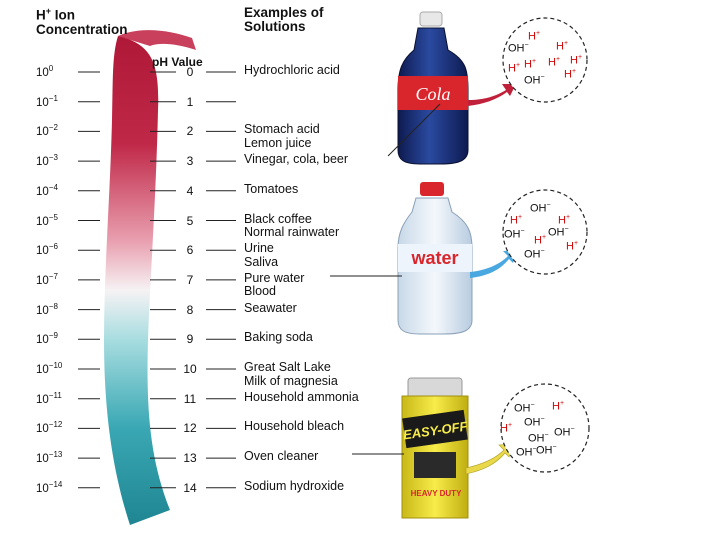  Describe the element at coordinates (53, 276) in the screenshot. I see `concentration-exponent: −7` at that location.